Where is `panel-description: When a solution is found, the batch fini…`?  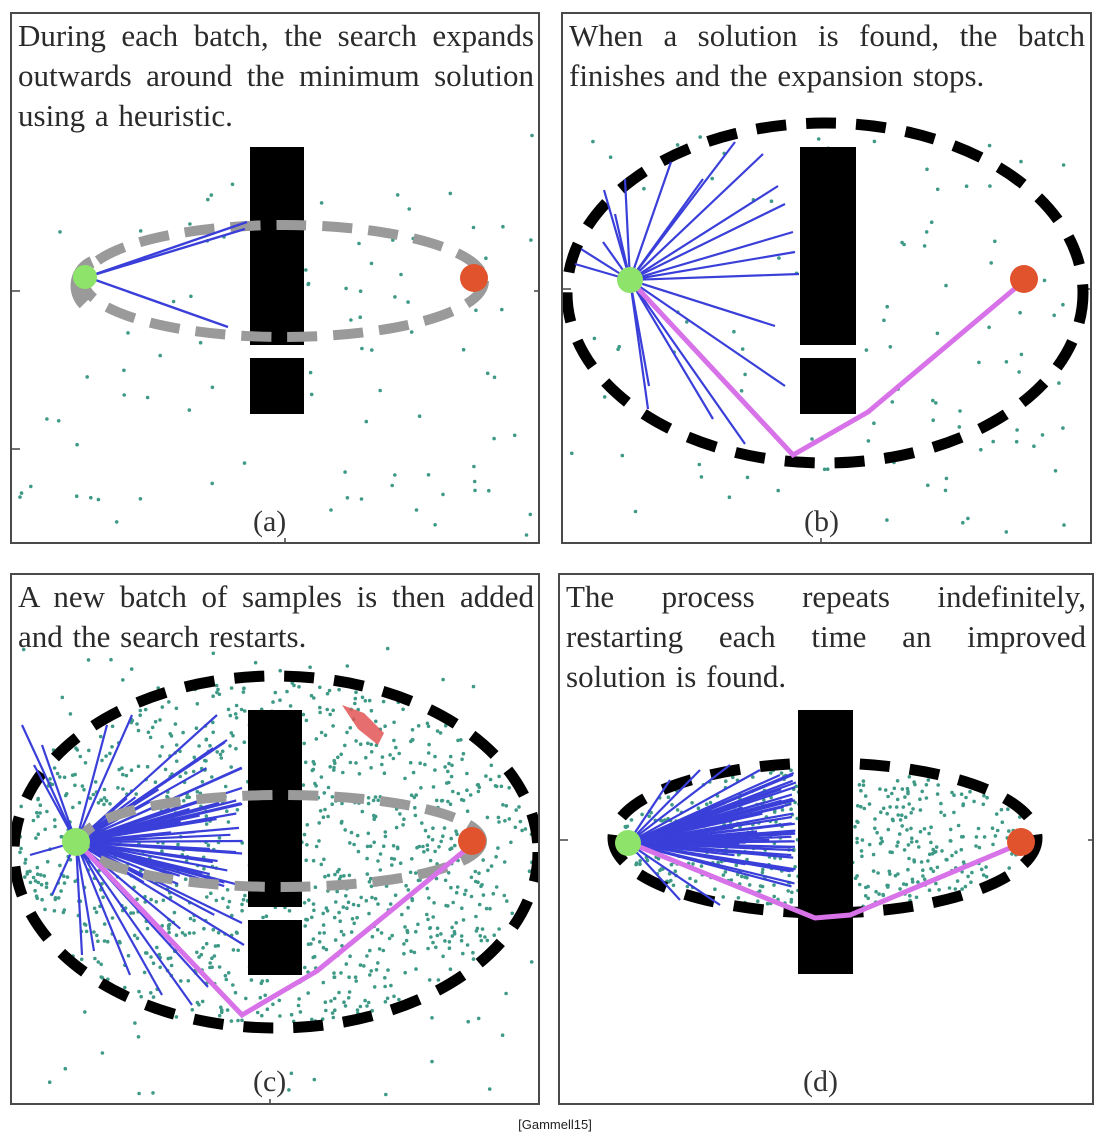
panel-description: When a solution is found, the batch fini… is located at coordinates (827, 55).